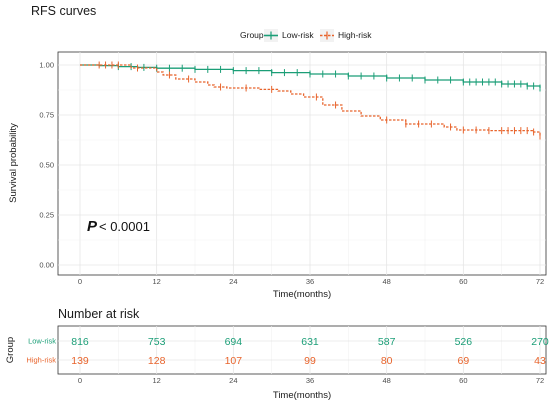  I want to click on y-tick-label: 0.25, so click(46, 215).